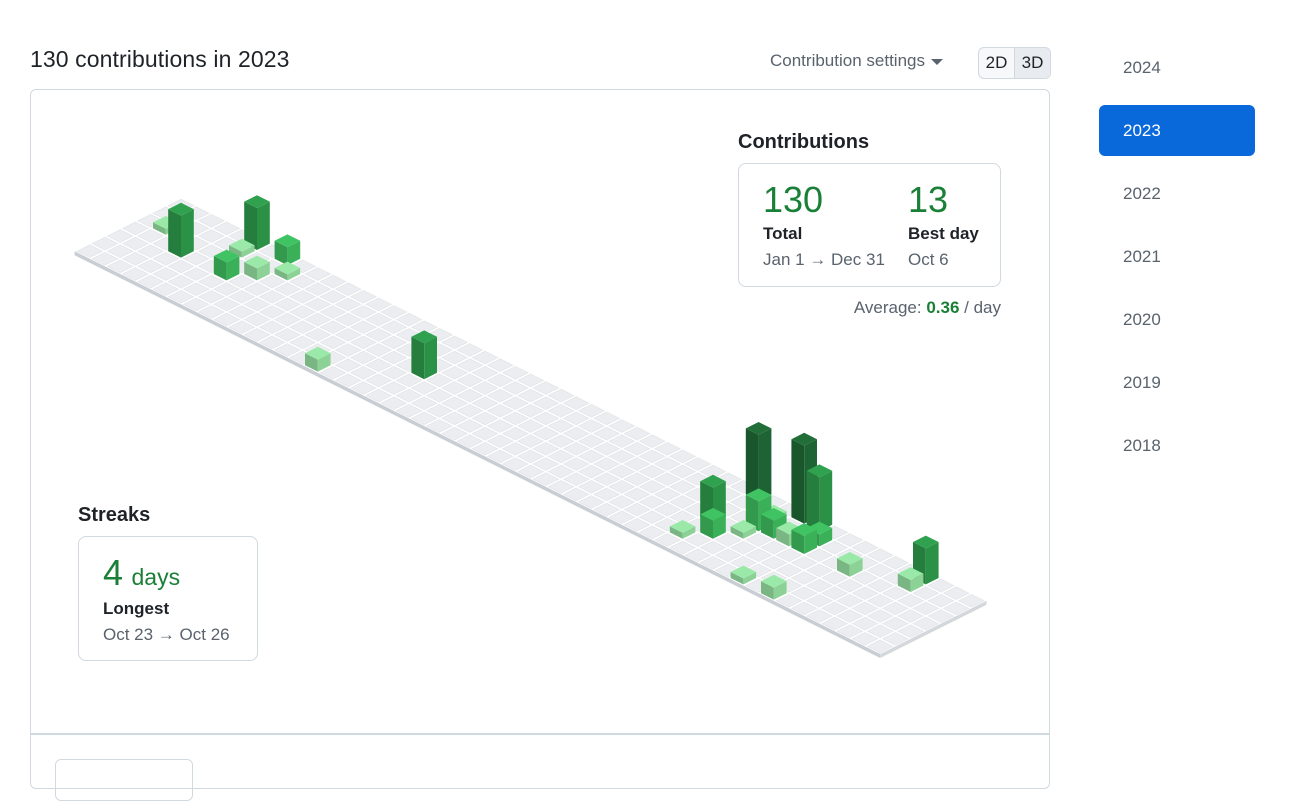  Describe the element at coordinates (1142, 256) in the screenshot. I see `year-link-2021: 2021` at that location.